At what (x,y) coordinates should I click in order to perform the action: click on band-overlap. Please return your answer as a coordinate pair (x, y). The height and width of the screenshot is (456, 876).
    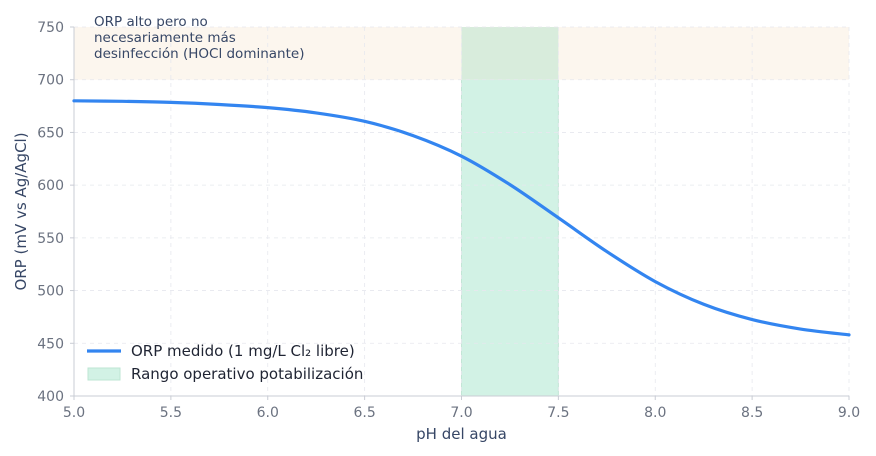
    Looking at the image, I should click on (510, 53).